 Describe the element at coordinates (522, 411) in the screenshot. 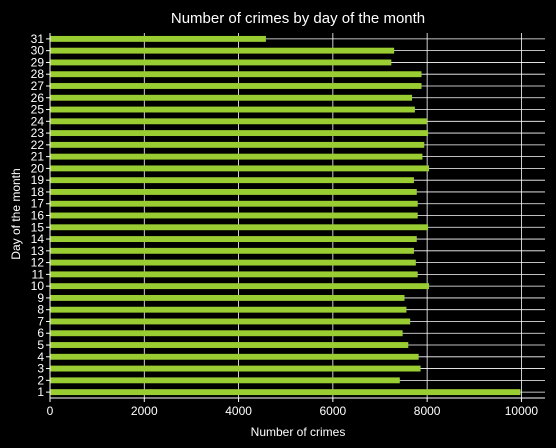

I see `x-tick-label: 10000` at that location.